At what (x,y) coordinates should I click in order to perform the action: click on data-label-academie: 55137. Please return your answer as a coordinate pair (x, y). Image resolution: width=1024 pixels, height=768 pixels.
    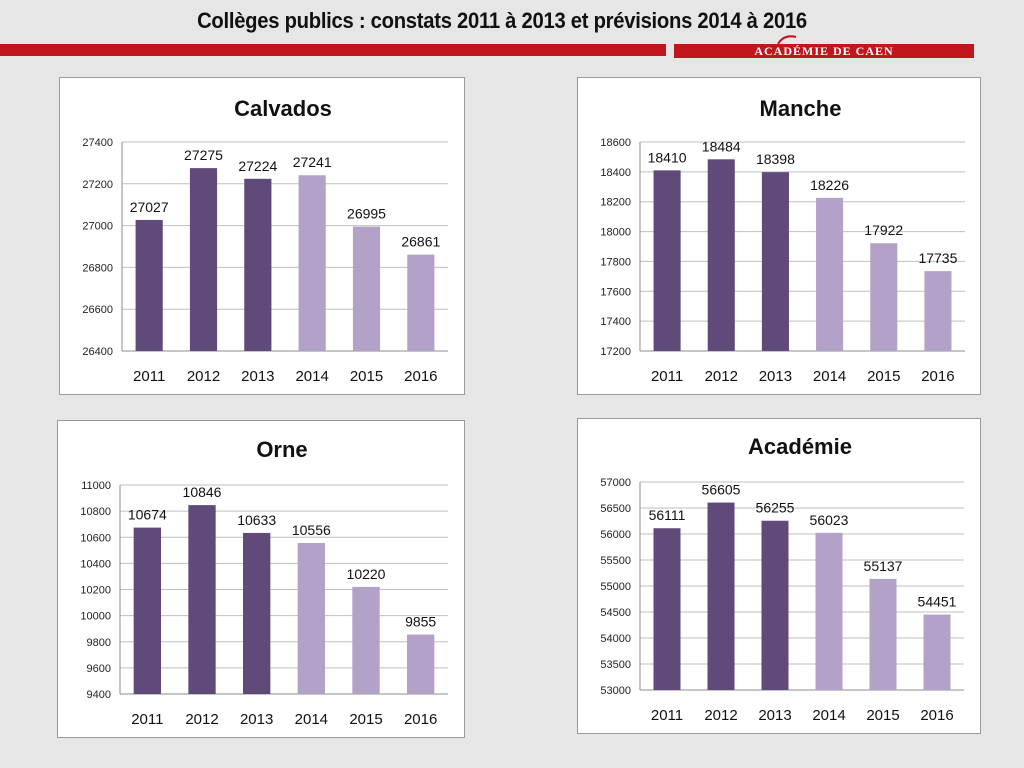
    Looking at the image, I should click on (883, 566).